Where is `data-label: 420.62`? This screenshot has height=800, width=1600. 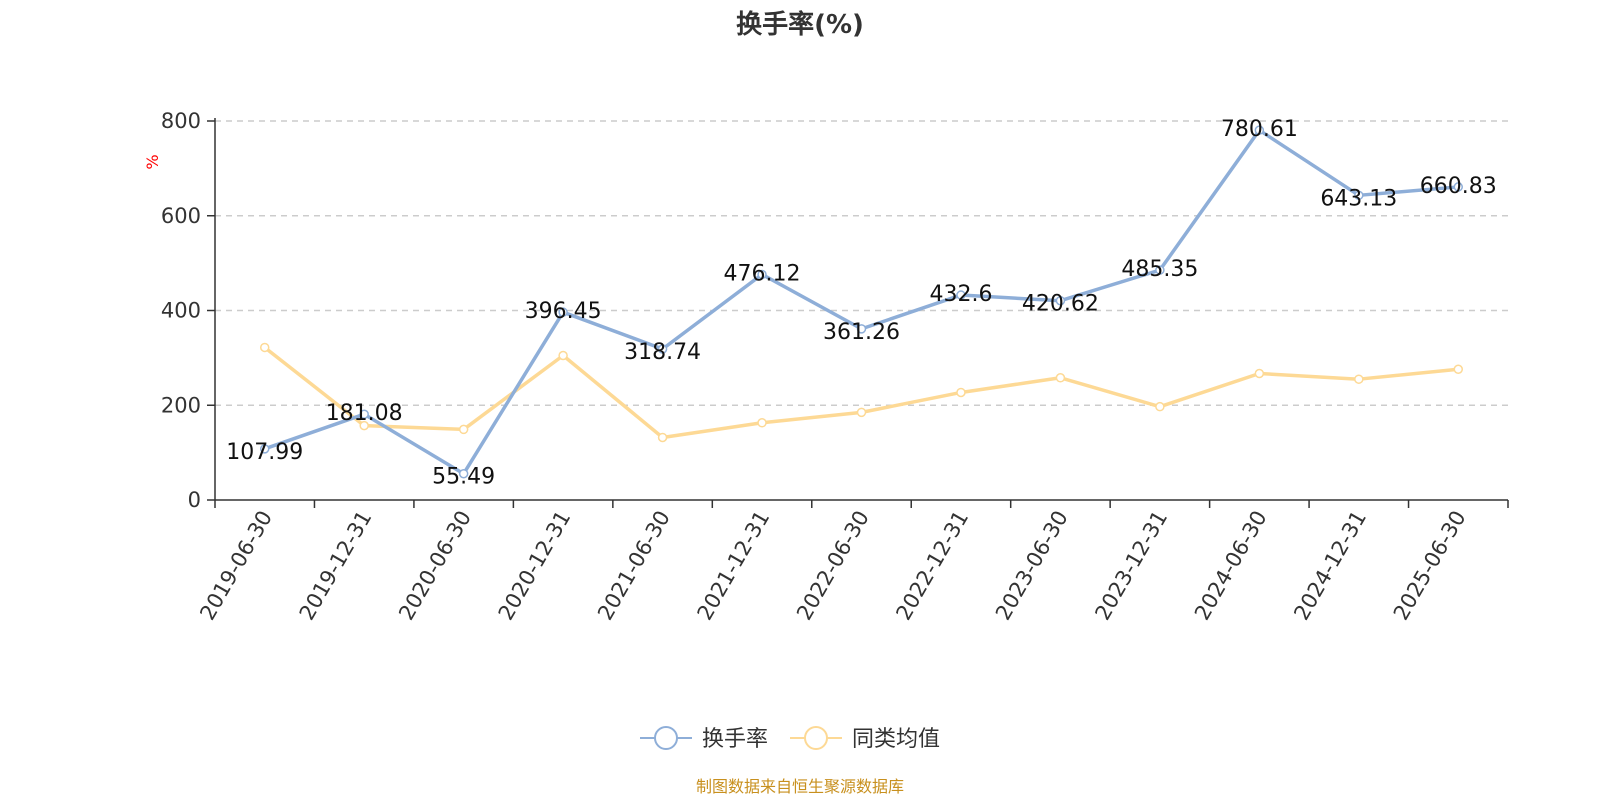
data-label: 420.62 is located at coordinates (1060, 304).